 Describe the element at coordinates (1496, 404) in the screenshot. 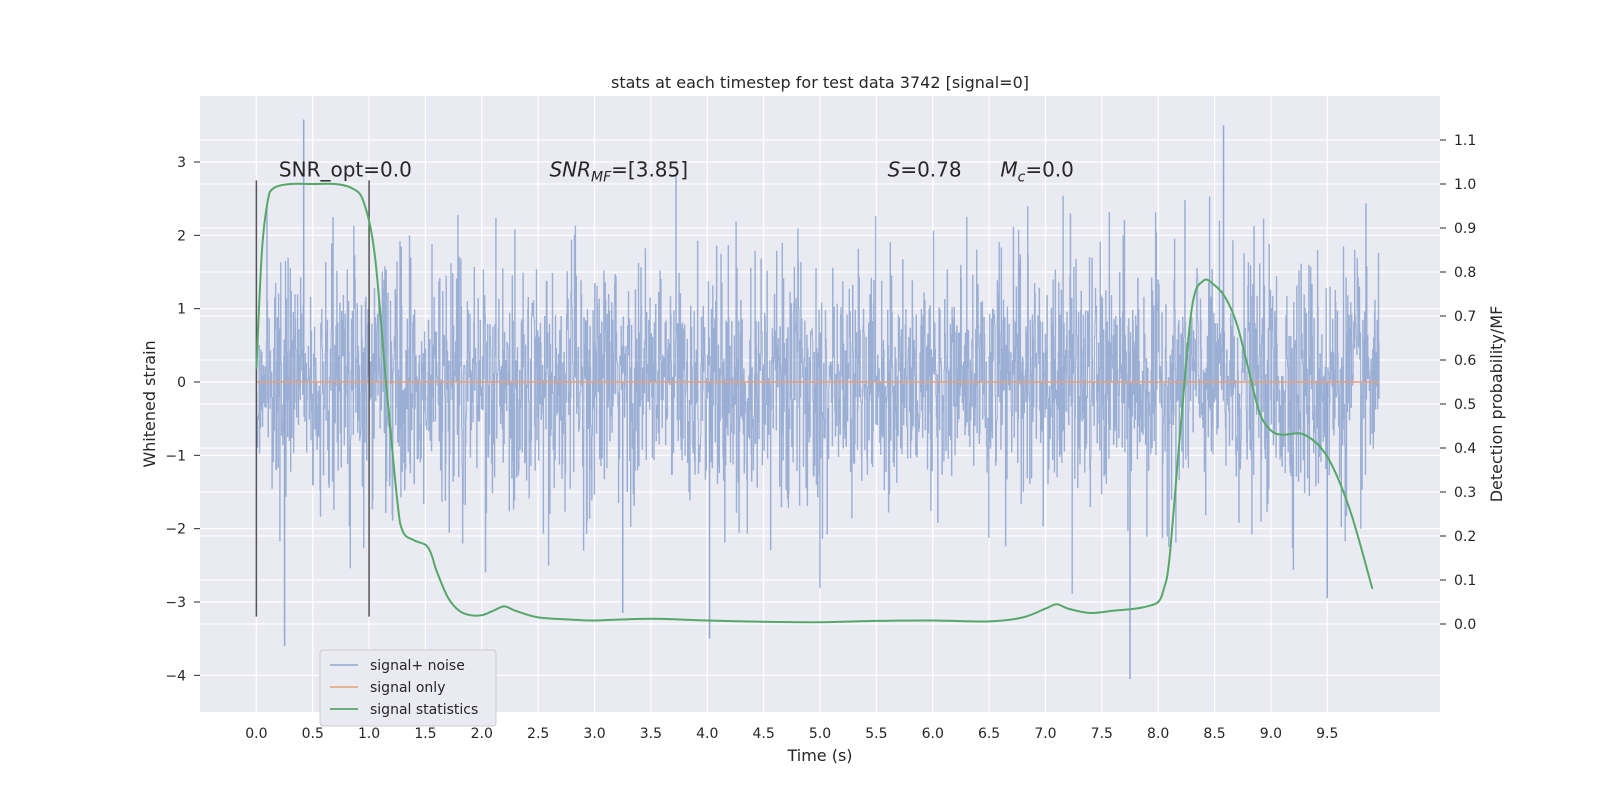

I see `y-axis-label-right: Detection probability/MF` at that location.